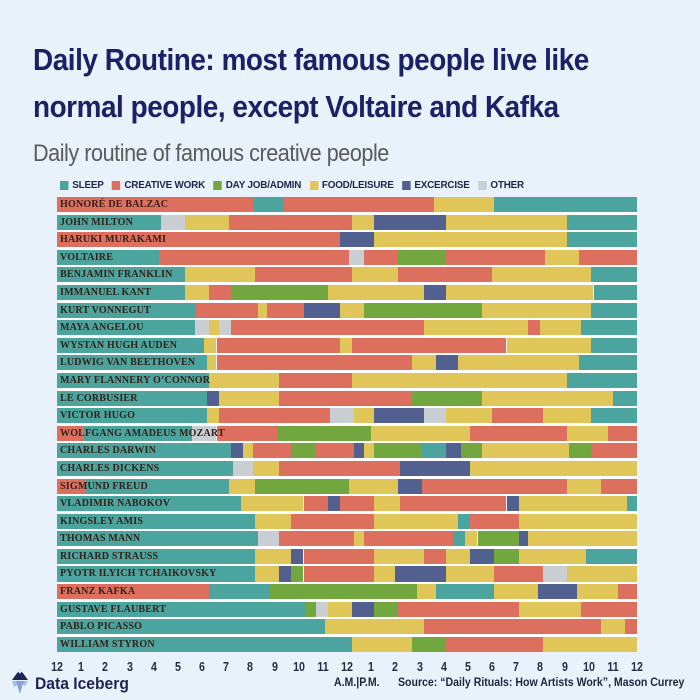 The image size is (700, 700). What do you see at coordinates (64, 185) in the screenshot?
I see `sleep-swatch-icon` at bounding box center [64, 185].